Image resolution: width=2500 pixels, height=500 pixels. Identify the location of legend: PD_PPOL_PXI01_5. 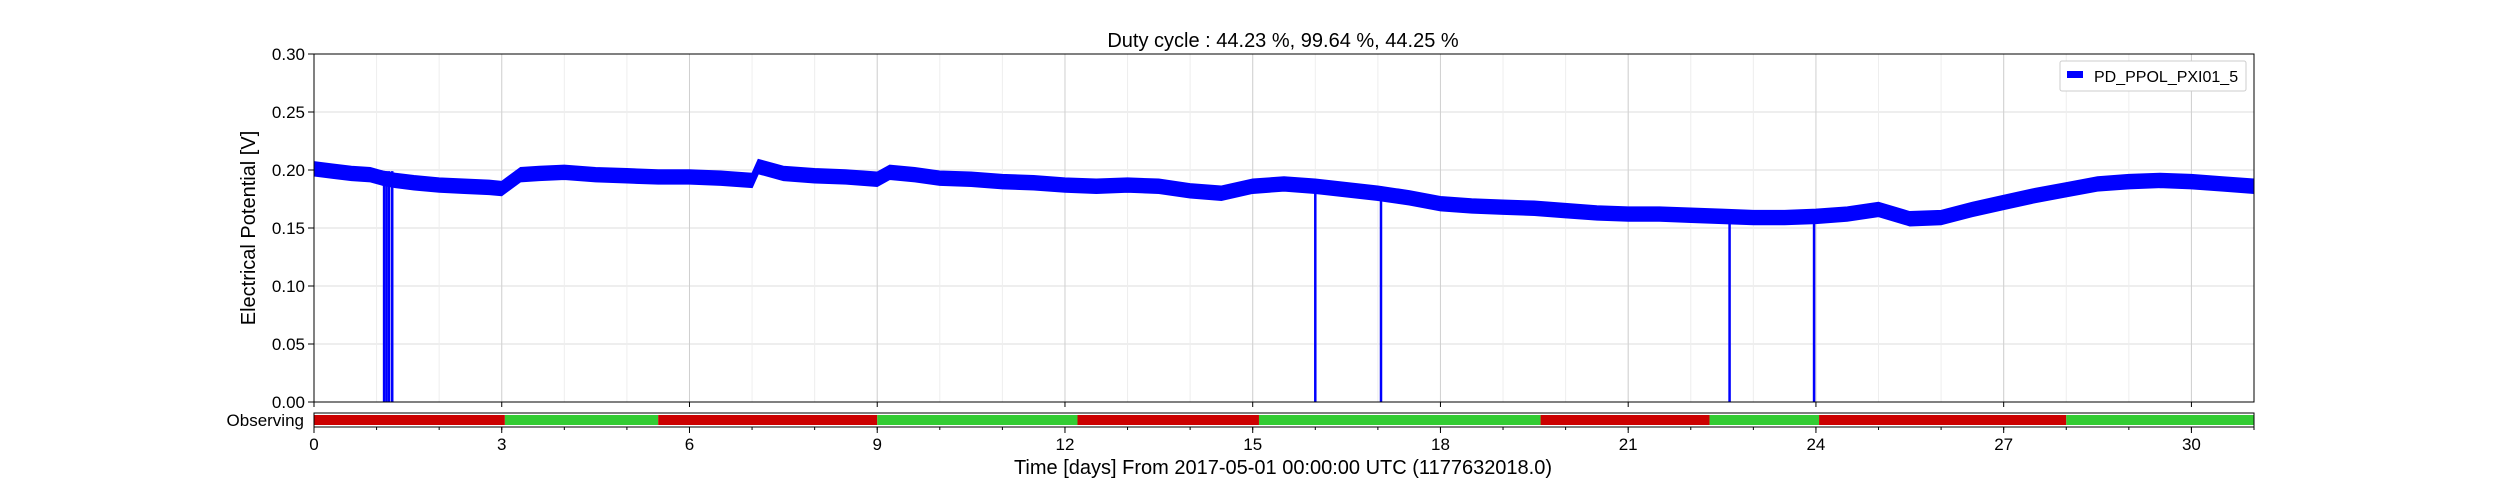
(2153, 76).